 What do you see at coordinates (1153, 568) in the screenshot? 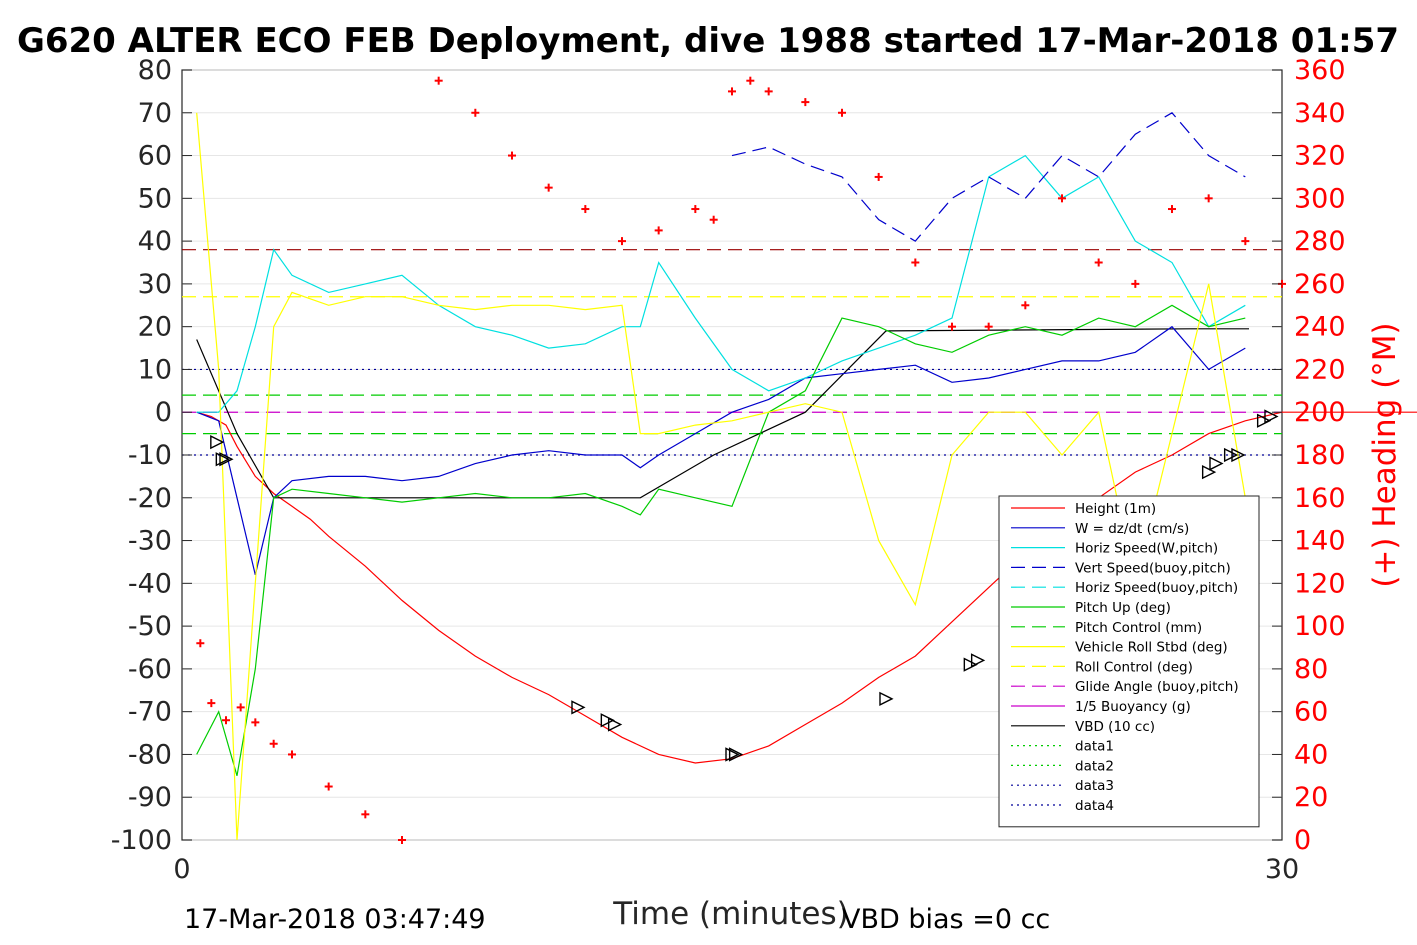
I see `legend-label: Vert Speed(buoy,pitch)` at bounding box center [1153, 568].